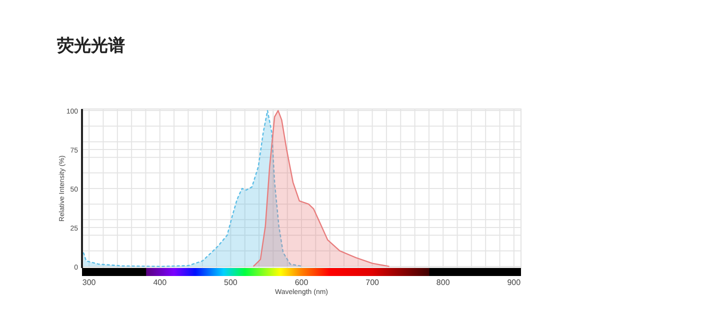 The height and width of the screenshot is (327, 703). Describe the element at coordinates (373, 282) in the screenshot. I see `x-tick-label: 700` at that location.